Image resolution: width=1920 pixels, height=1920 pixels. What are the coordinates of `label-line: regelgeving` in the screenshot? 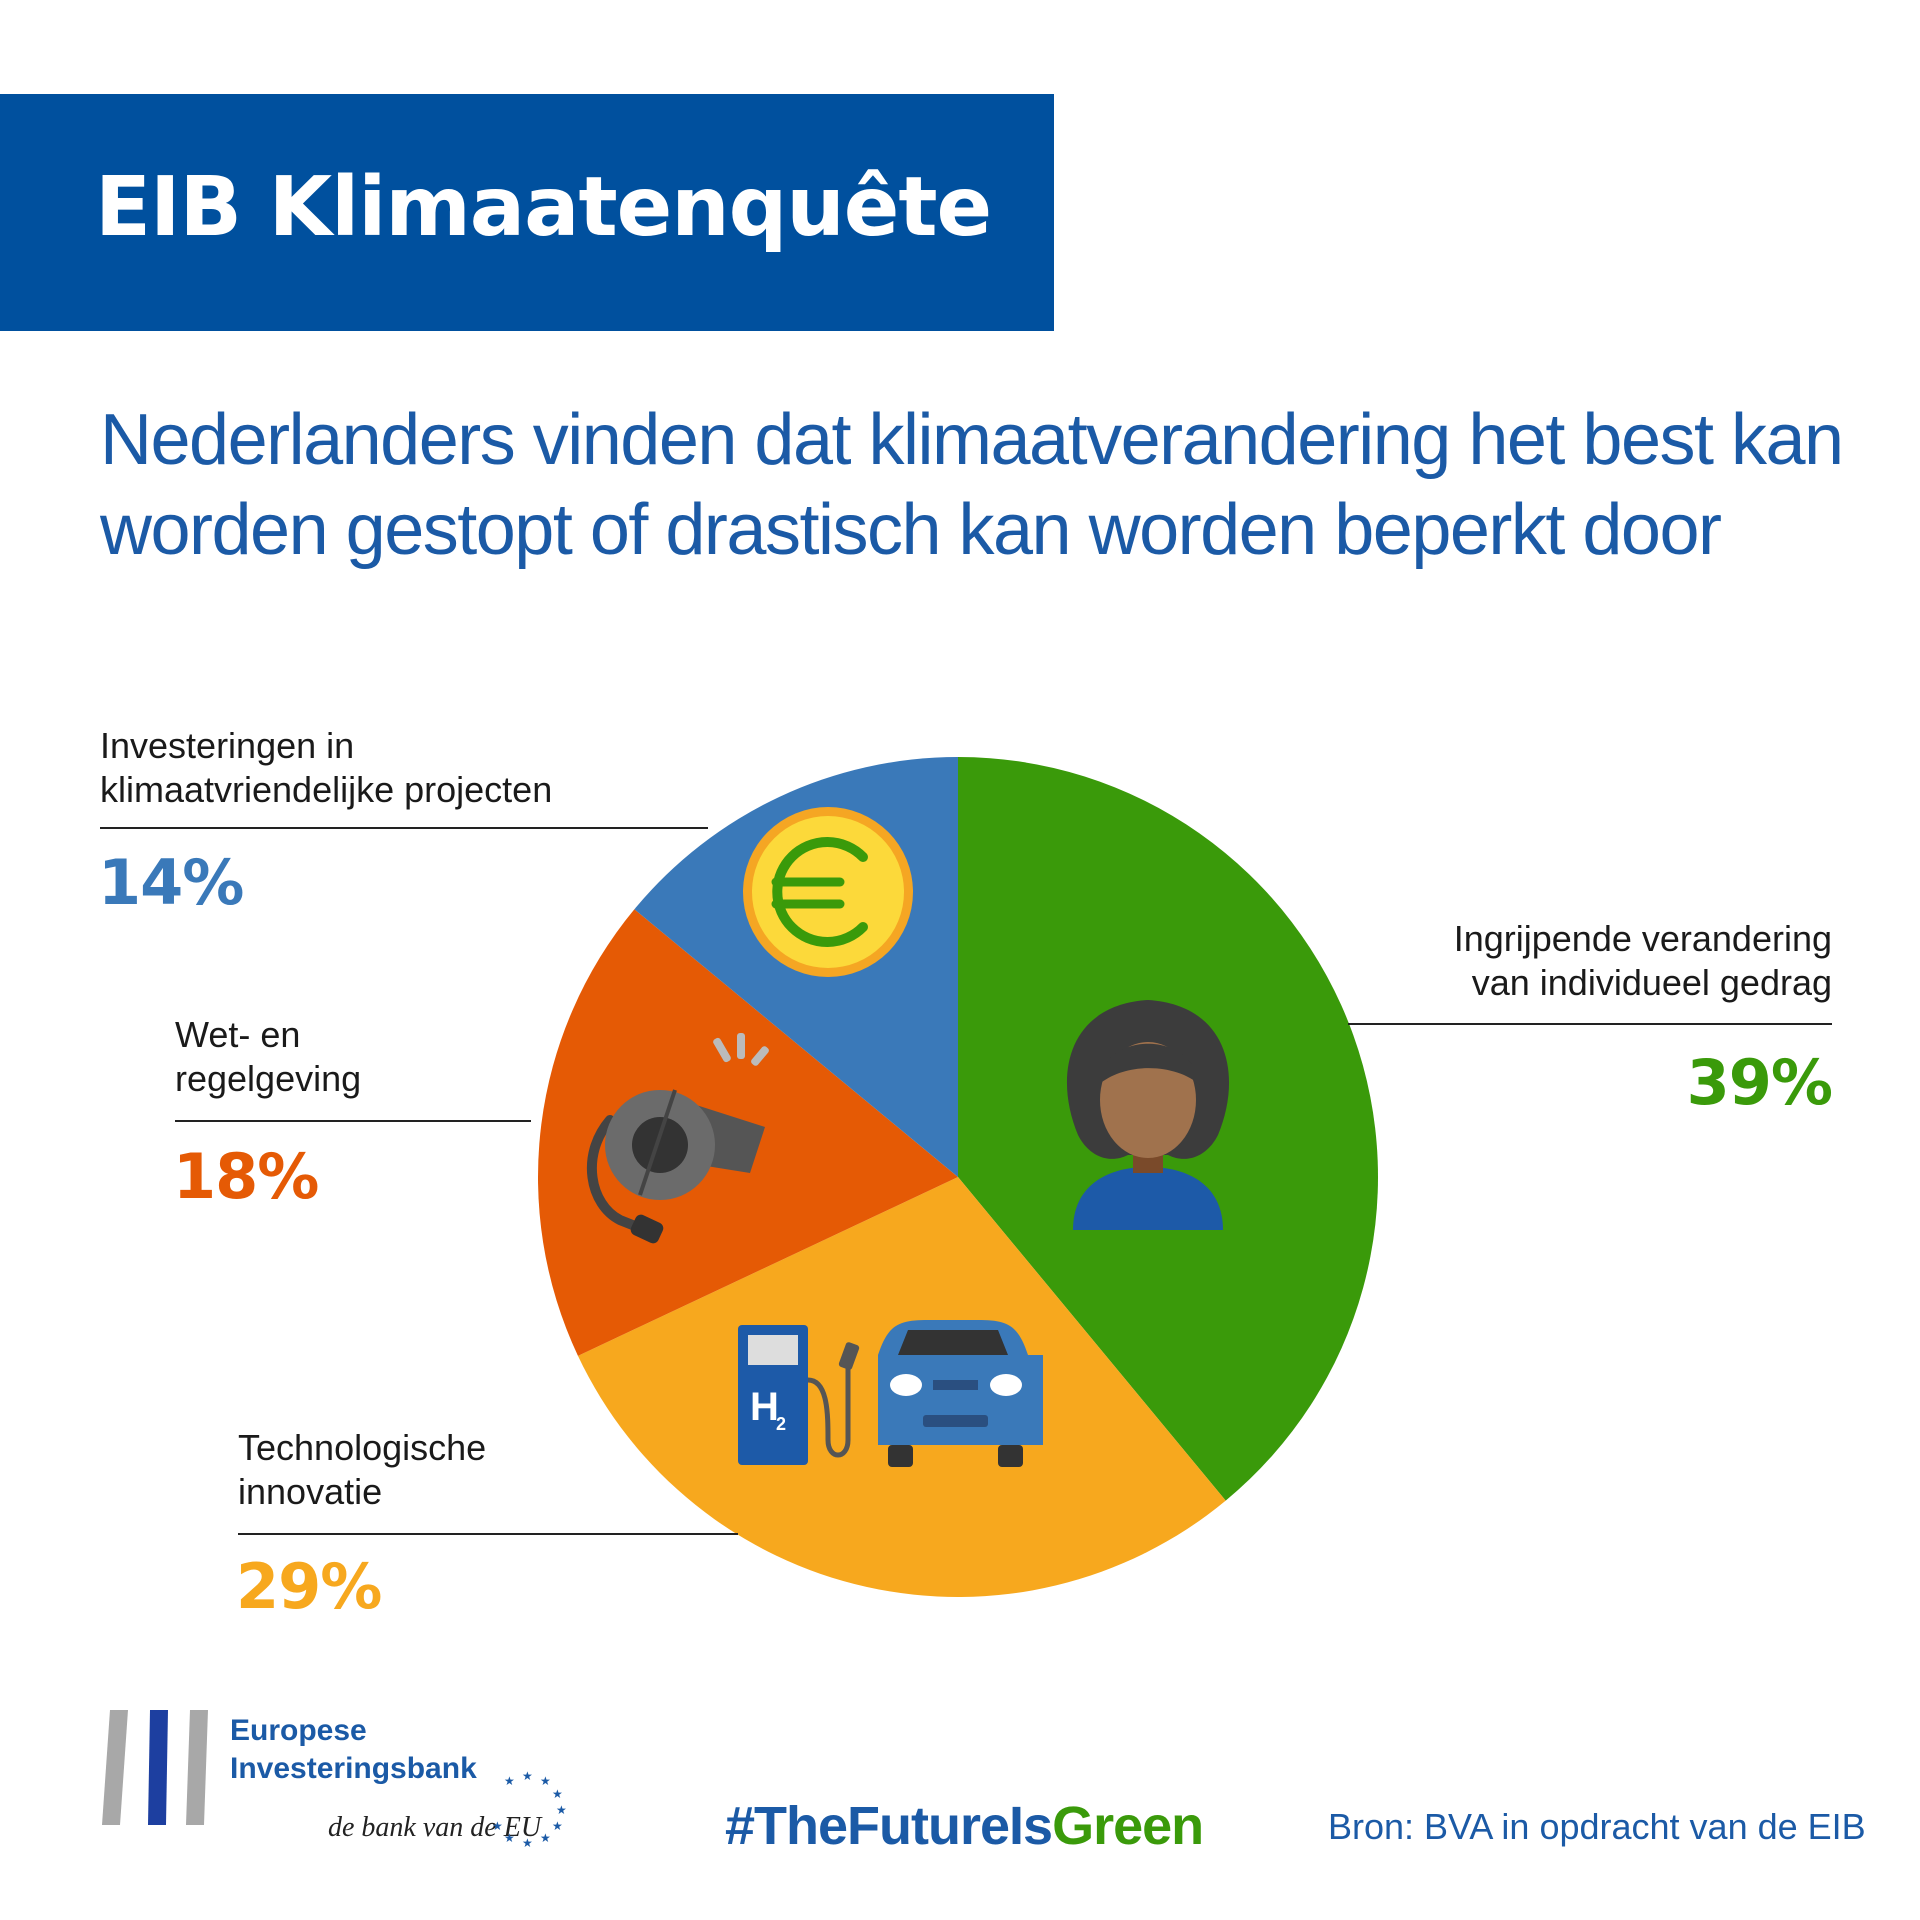 It's located at (268, 1078).